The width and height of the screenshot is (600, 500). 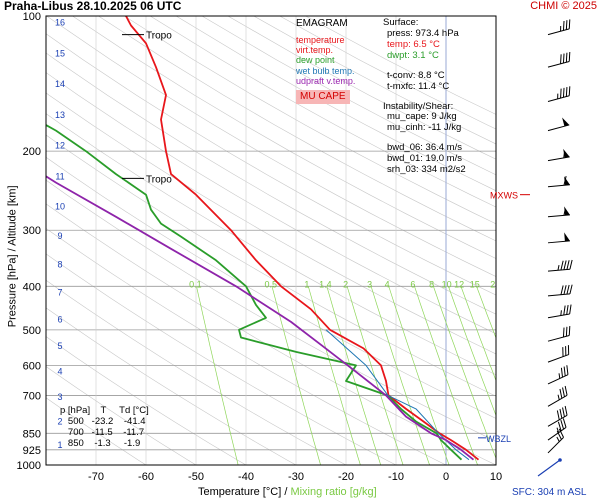 I want to click on mixing-ratio-label: 8, so click(x=431, y=284).